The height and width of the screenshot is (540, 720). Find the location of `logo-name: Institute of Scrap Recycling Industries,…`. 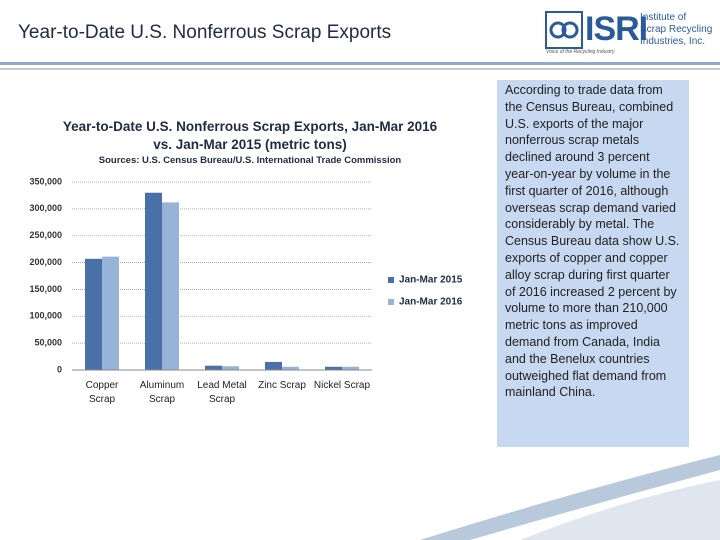

logo-name: Institute of Scrap Recycling Industries,… is located at coordinates (676, 30).